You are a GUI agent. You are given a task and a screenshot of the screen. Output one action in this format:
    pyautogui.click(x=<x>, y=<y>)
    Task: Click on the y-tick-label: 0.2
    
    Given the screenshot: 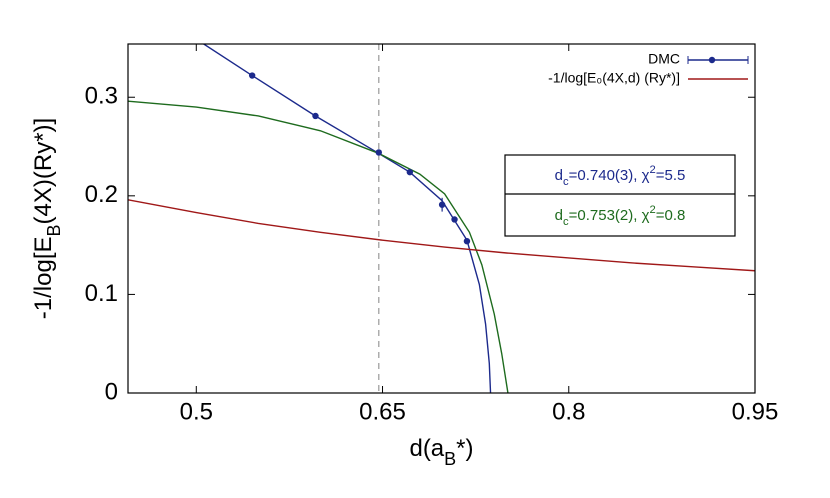 What is the action you would take?
    pyautogui.click(x=101, y=194)
    